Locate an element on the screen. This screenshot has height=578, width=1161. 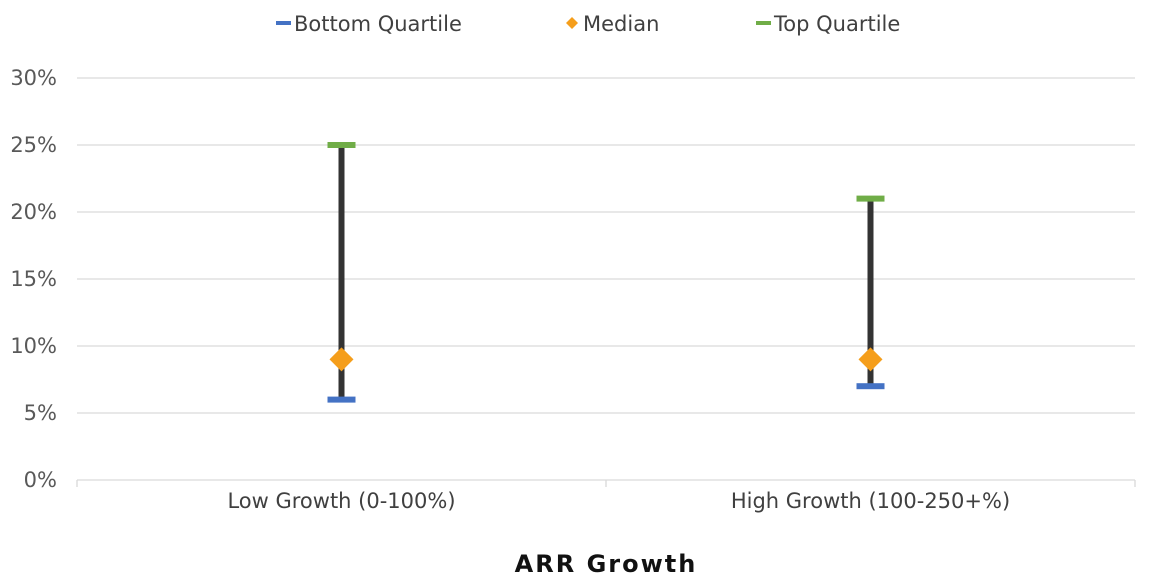
legend-item: Top Quartile is located at coordinates (828, 24).